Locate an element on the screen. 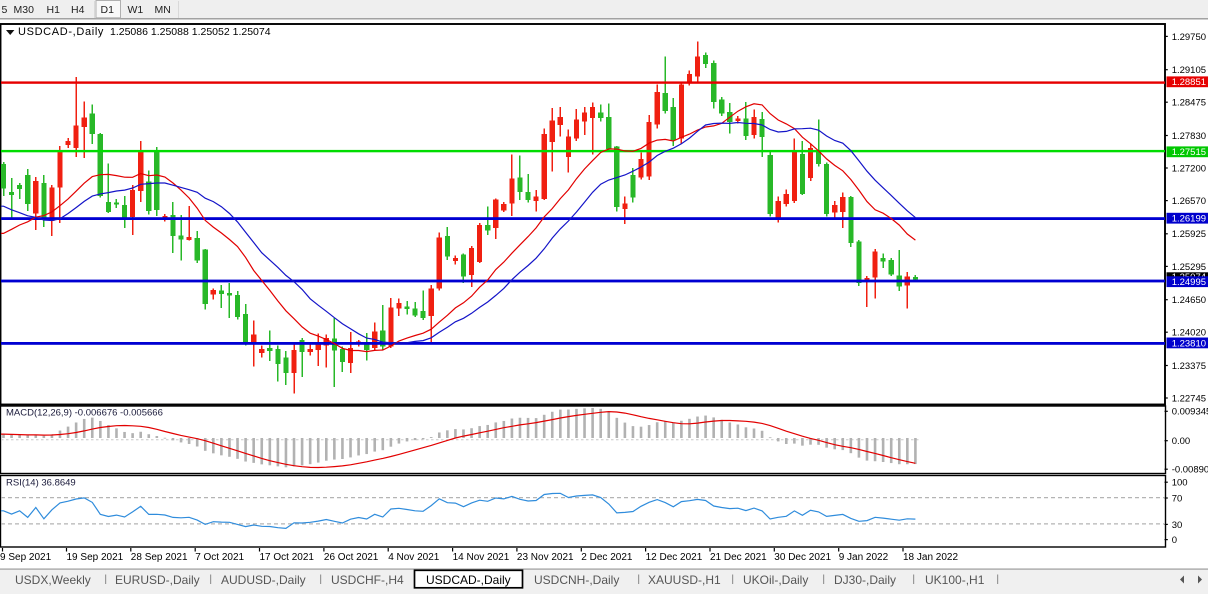 The width and height of the screenshot is (1208, 594). svg-text: 1.22745 is located at coordinates (1189, 398).